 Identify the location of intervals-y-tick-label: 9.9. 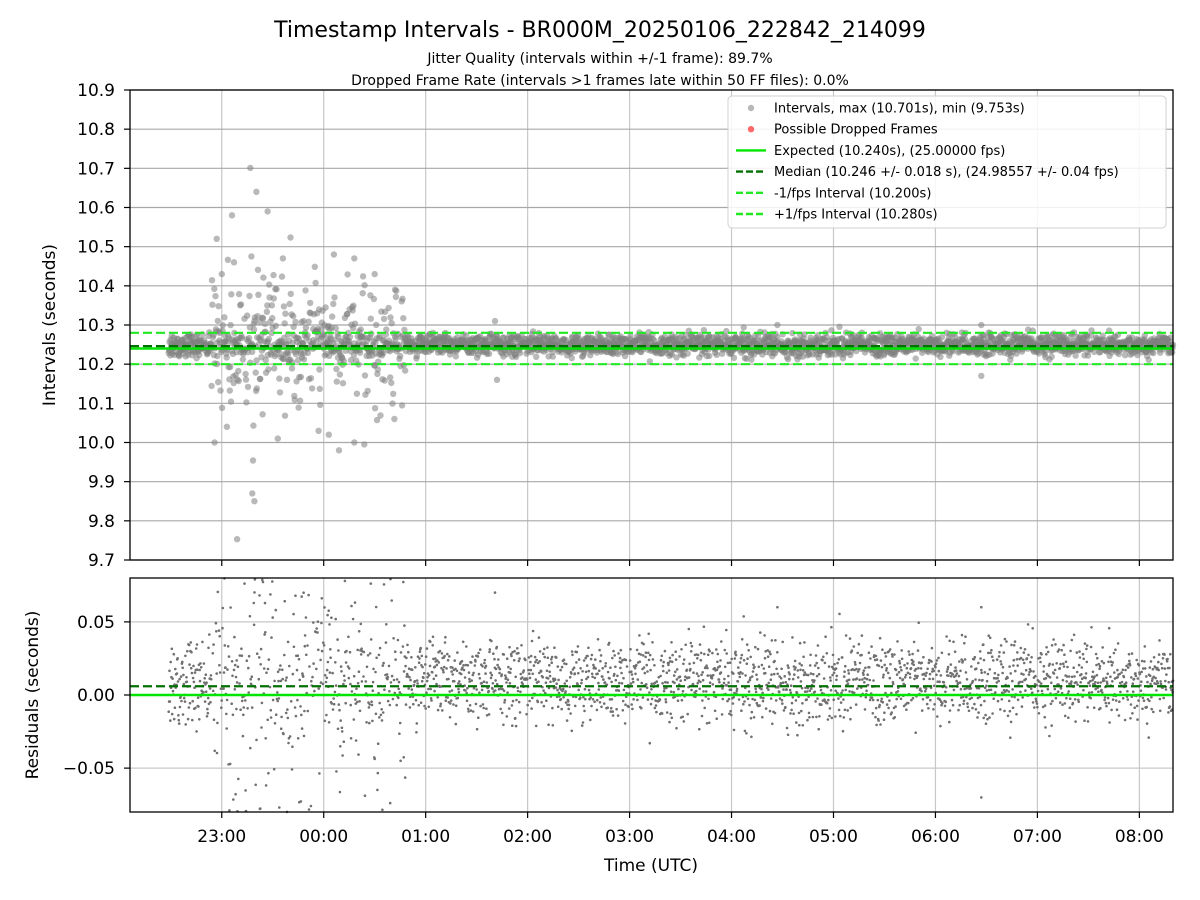
(101, 483).